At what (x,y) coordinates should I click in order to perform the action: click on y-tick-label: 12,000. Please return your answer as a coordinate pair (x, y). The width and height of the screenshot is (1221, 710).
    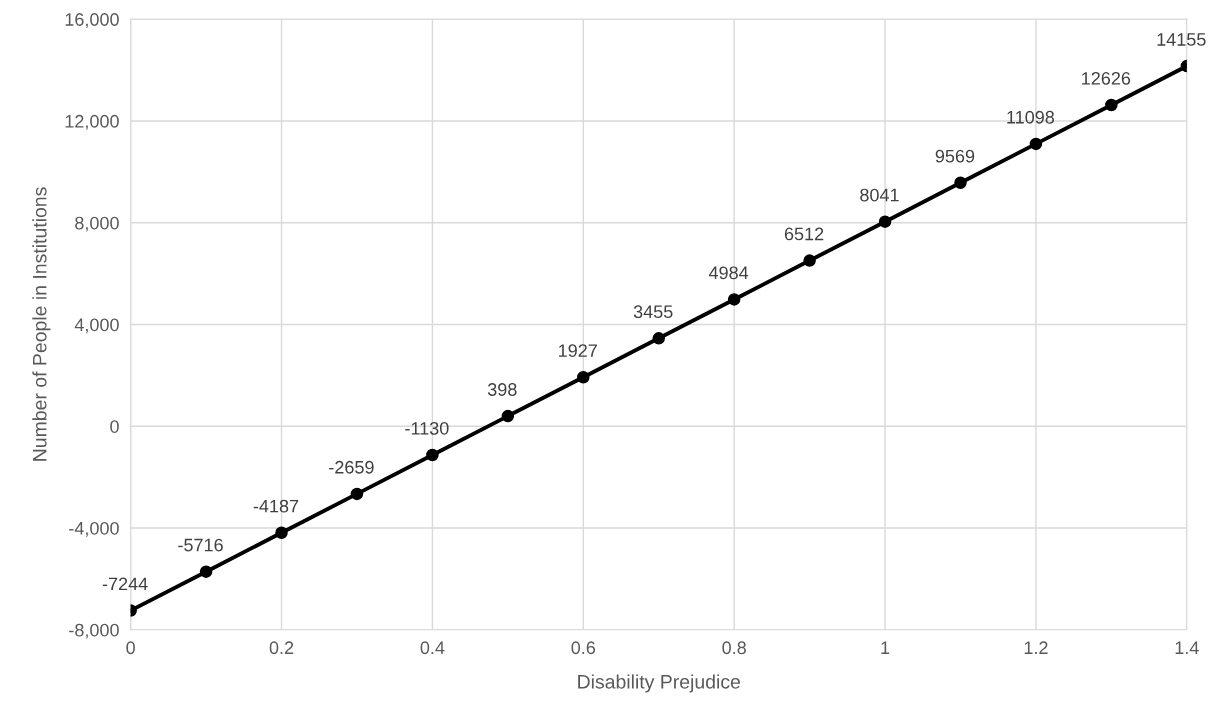
    Looking at the image, I should click on (92, 122).